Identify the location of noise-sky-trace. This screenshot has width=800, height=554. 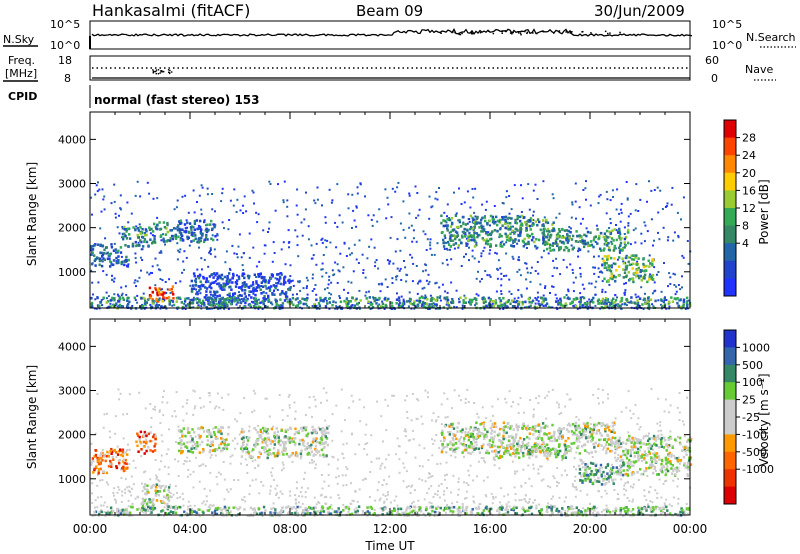
(392, 32).